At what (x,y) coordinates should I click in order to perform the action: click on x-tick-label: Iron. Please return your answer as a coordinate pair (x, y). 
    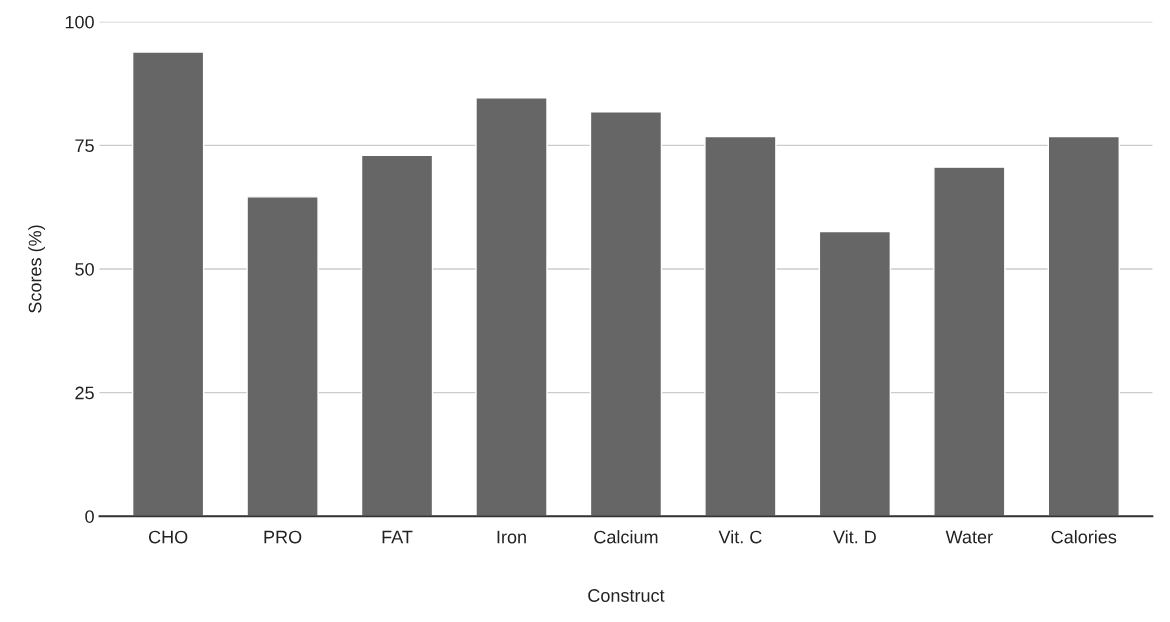
    Looking at the image, I should click on (511, 537).